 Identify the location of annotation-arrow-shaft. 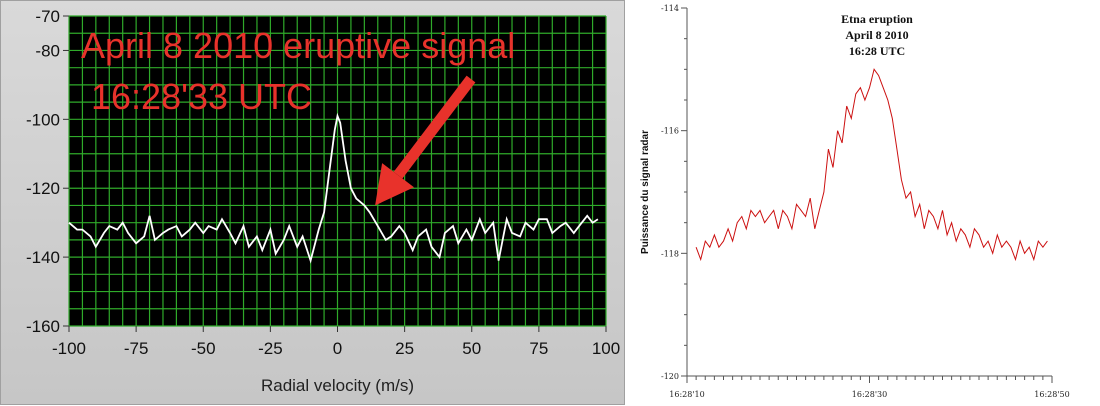
(434, 127).